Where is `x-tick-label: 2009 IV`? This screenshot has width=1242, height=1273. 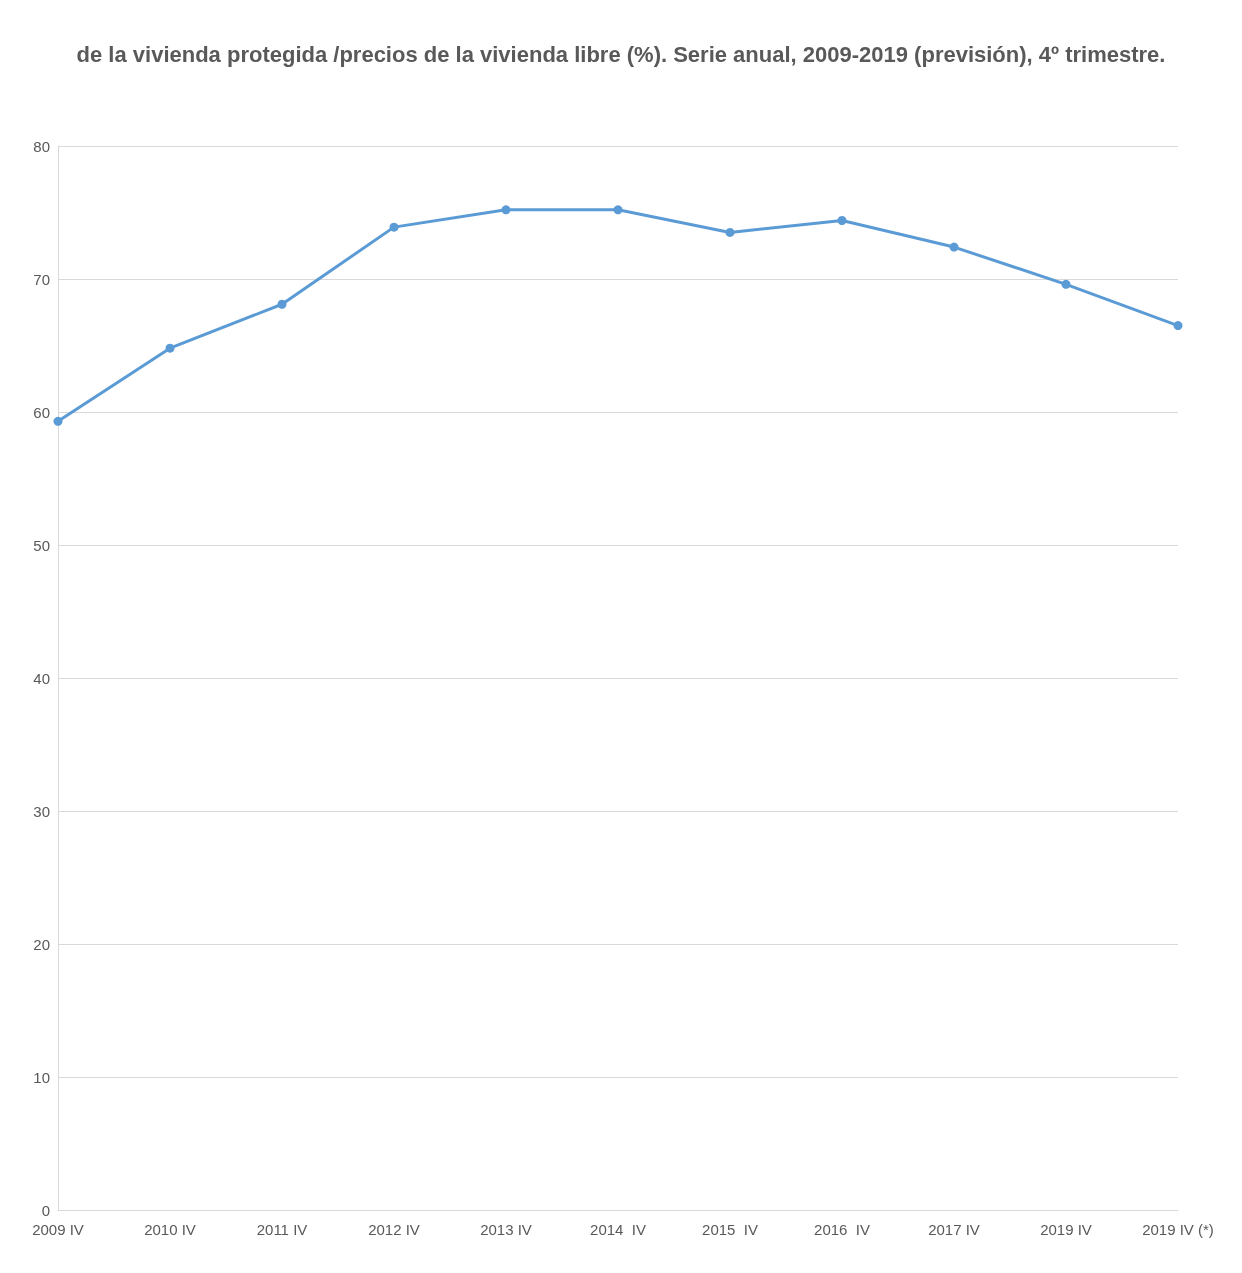
x-tick-label: 2009 IV is located at coordinates (58, 1229).